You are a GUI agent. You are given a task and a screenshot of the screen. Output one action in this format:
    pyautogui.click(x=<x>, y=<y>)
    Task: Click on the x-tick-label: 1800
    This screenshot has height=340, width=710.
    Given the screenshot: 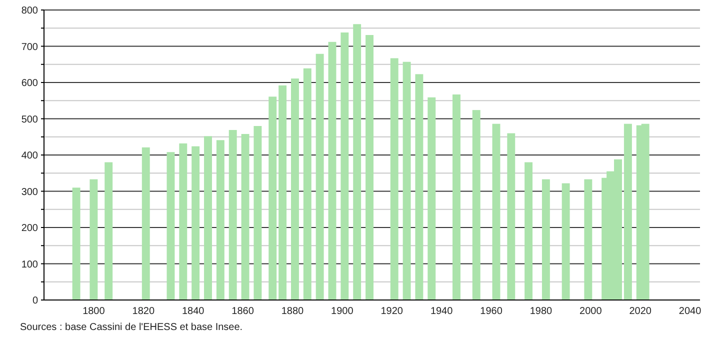 What is the action you would take?
    pyautogui.click(x=94, y=311)
    